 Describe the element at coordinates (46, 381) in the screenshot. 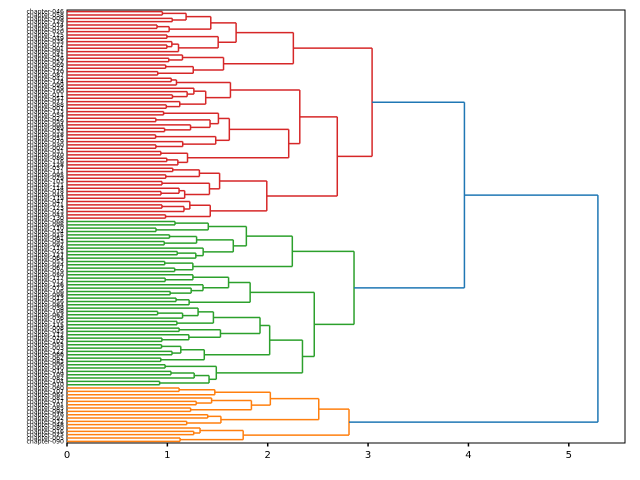

I see `leaf-label: chapter-104` at that location.